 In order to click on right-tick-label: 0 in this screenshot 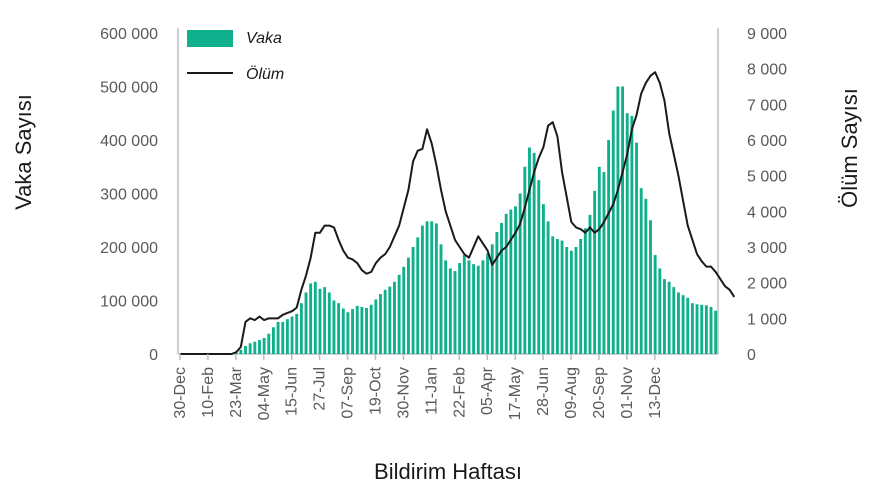, I will do `click(751, 355)`.